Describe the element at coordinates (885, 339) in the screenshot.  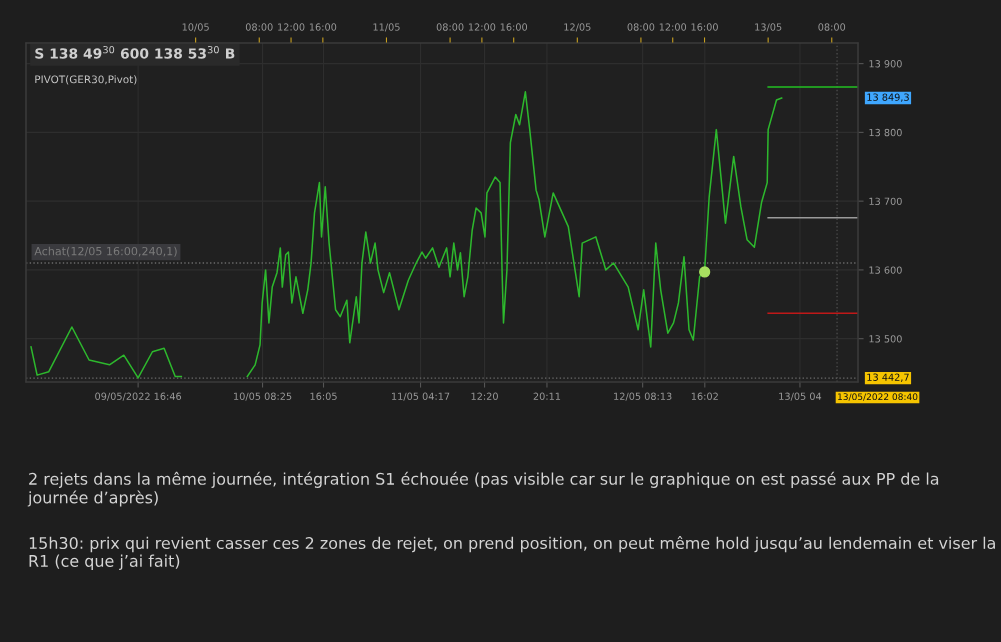
I see `y-tick-label: 13 500` at that location.